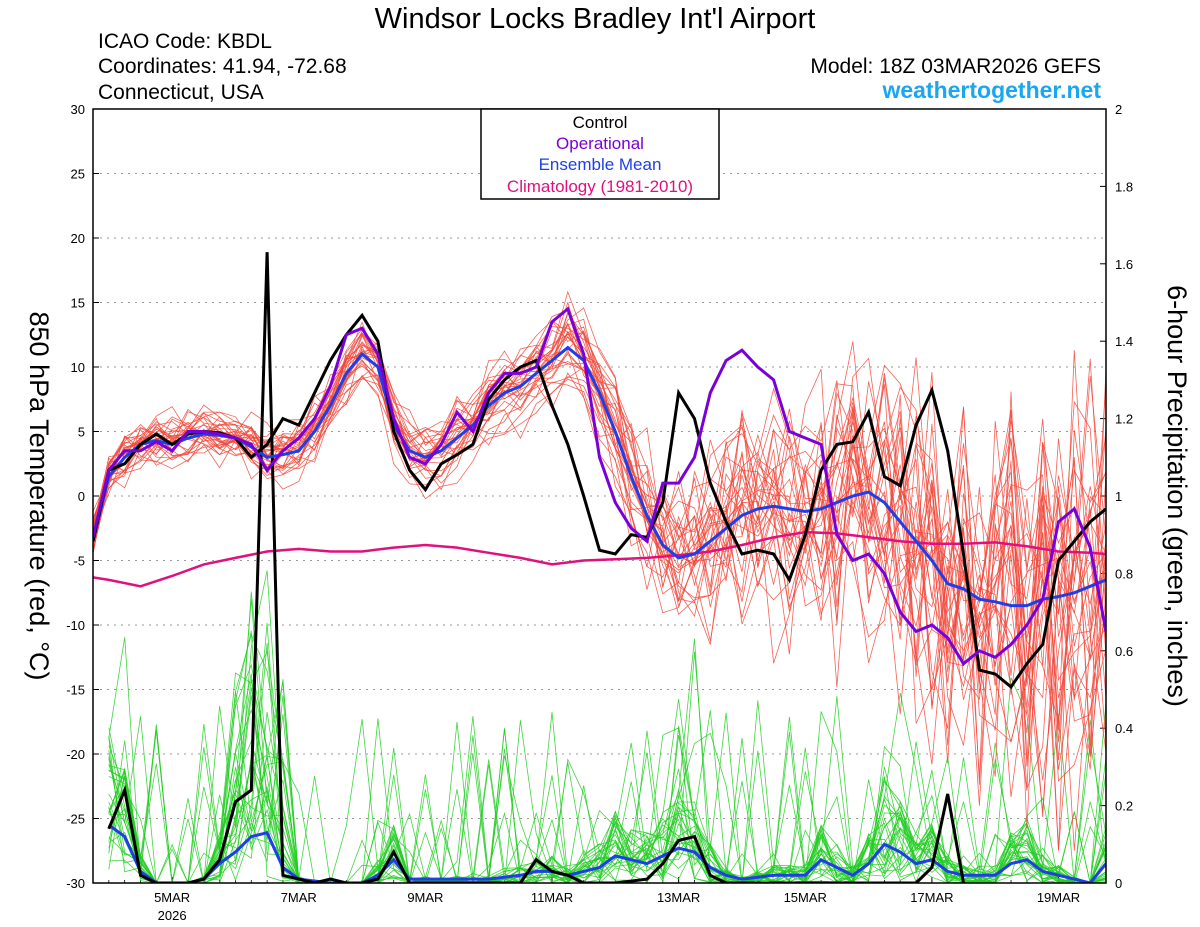 The height and width of the screenshot is (927, 1200). Describe the element at coordinates (75, 625) in the screenshot. I see `y-left-tick-label: -10` at that location.